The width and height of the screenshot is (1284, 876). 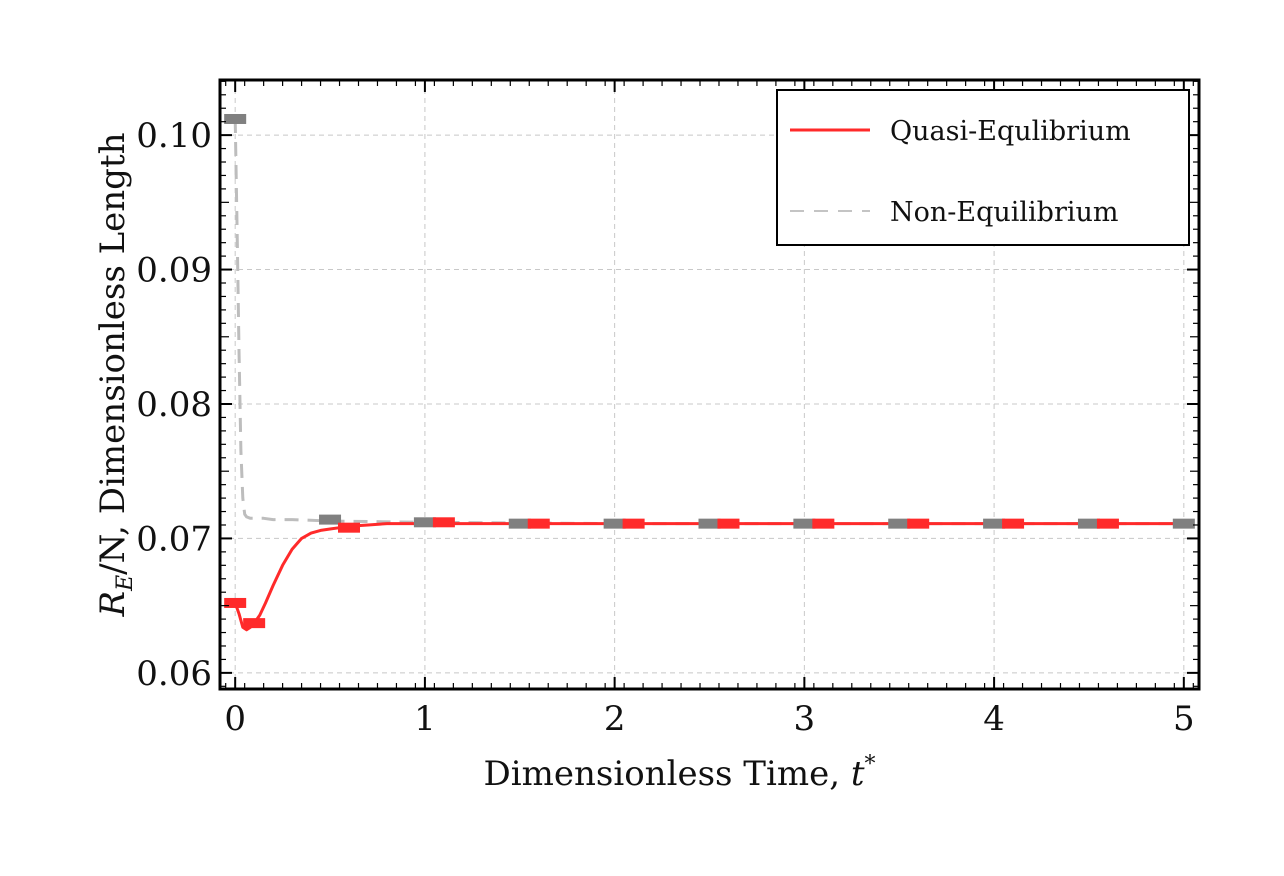 I want to click on legend: Quasi-Equlibrium Non-Equilibrium, so click(x=983, y=167).